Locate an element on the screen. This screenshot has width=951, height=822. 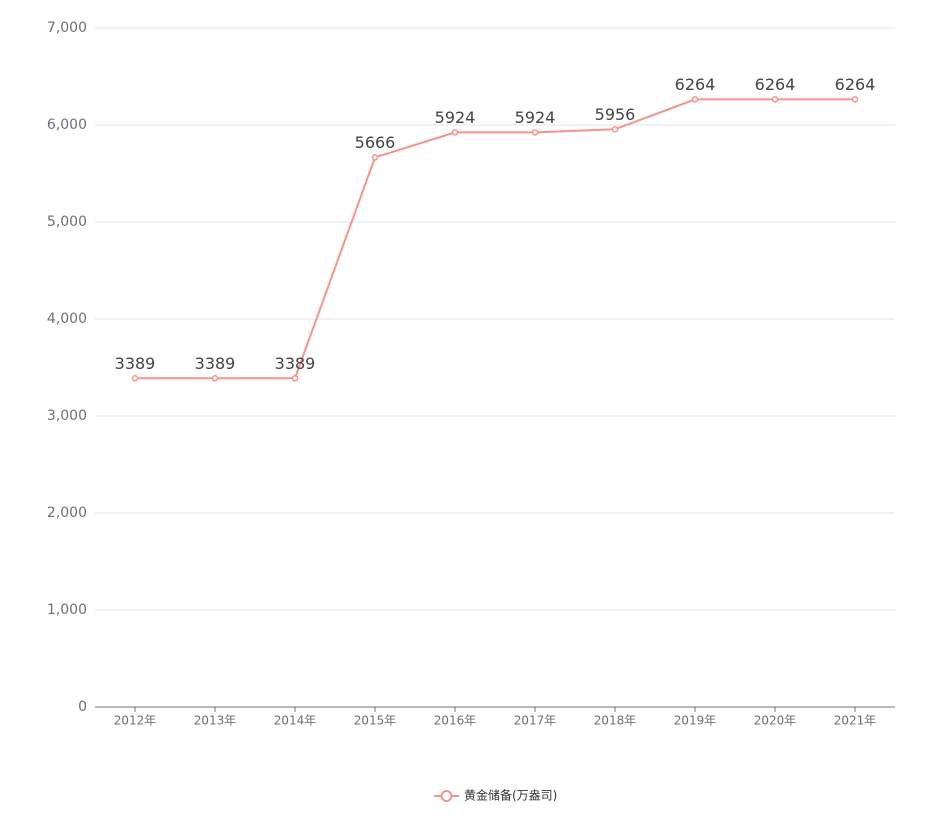
y-tick-label: 2,000 is located at coordinates (67, 513).